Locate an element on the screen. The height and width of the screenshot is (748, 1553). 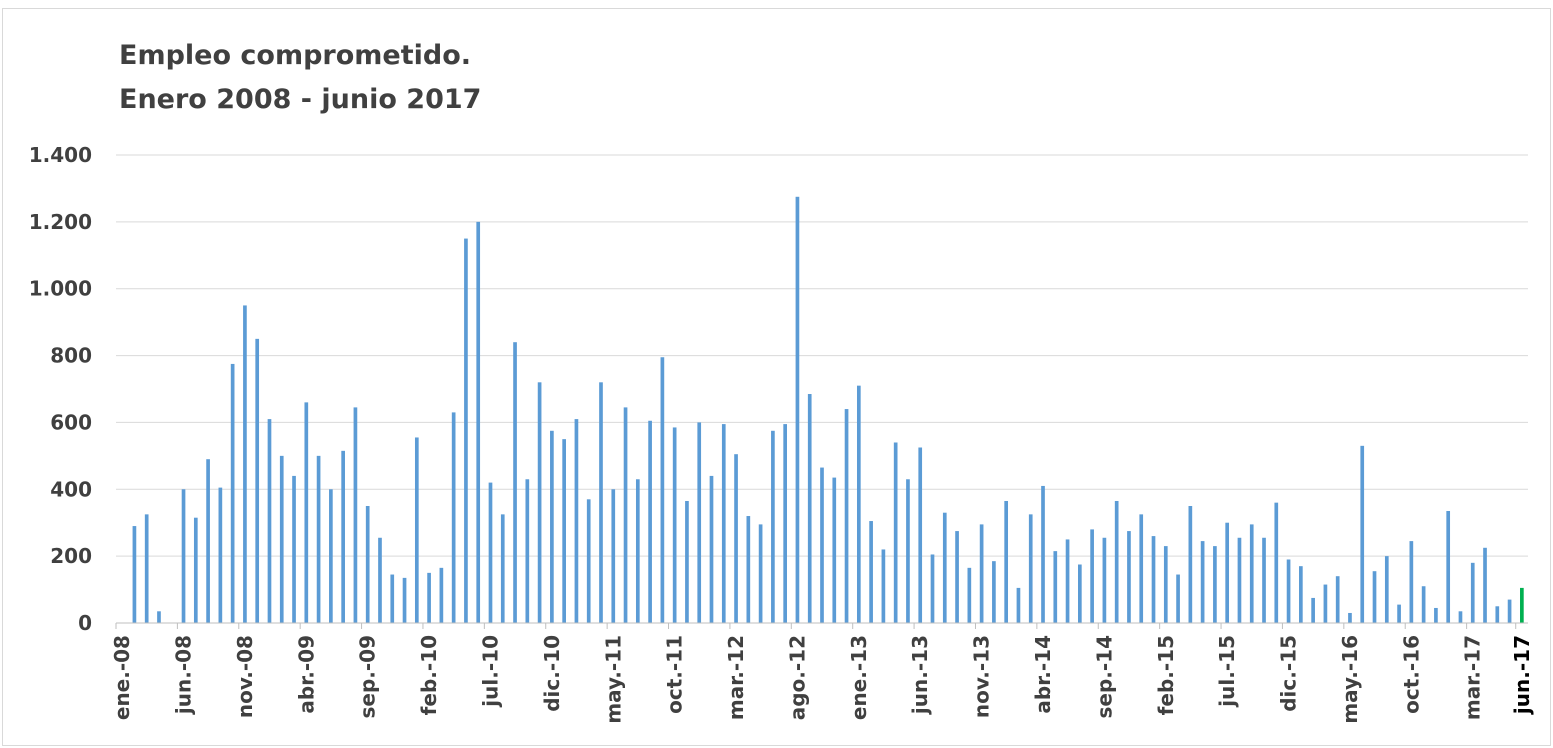
x-tick-label: jul.-10 is located at coordinates (490, 671).